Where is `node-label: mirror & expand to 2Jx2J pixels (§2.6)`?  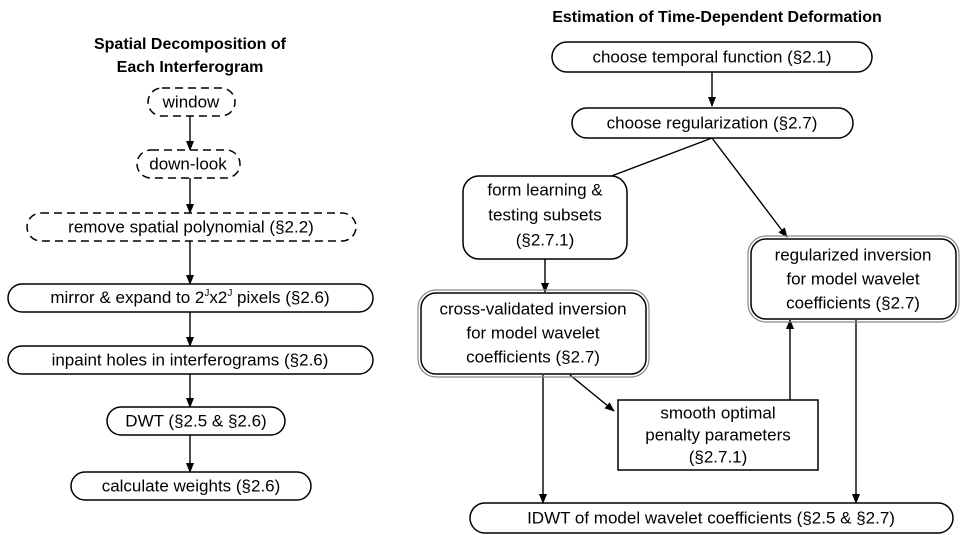
node-label: mirror & expand to 2Jx2J pixels (§2.6) is located at coordinates (189, 298).